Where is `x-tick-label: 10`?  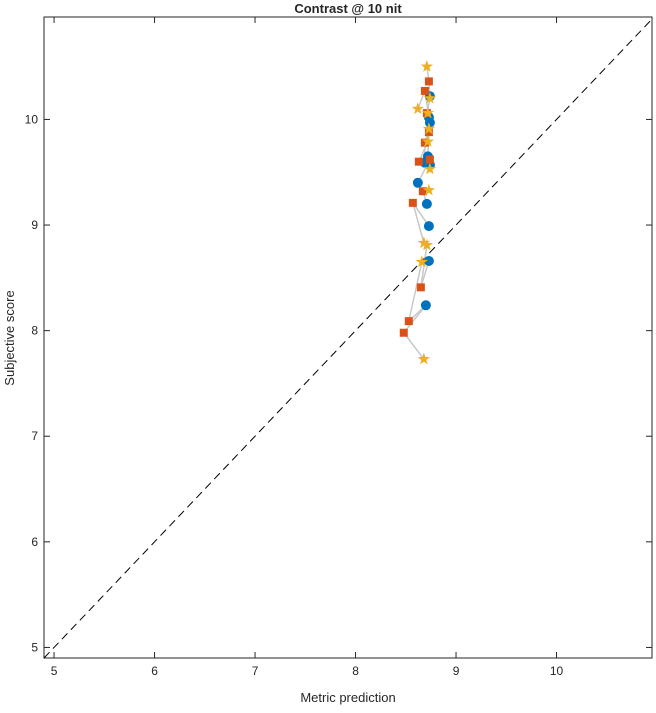
x-tick-label: 10 is located at coordinates (557, 671).